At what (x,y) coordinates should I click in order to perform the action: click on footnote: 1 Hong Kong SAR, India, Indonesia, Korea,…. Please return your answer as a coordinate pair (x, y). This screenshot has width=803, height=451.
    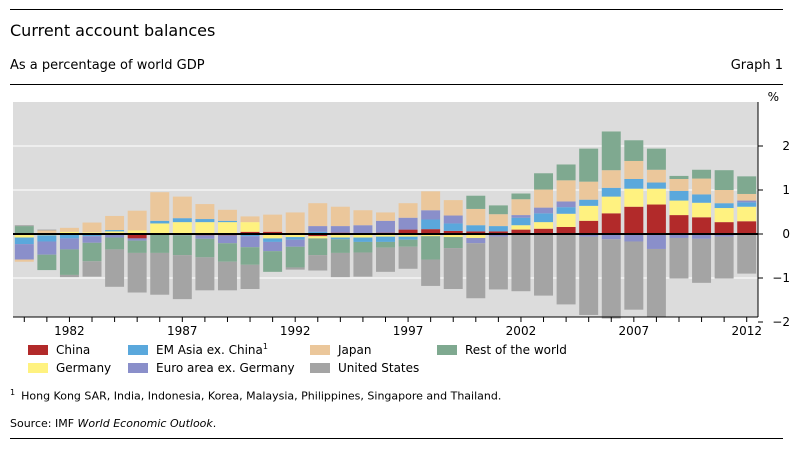
    Looking at the image, I should click on (255, 395).